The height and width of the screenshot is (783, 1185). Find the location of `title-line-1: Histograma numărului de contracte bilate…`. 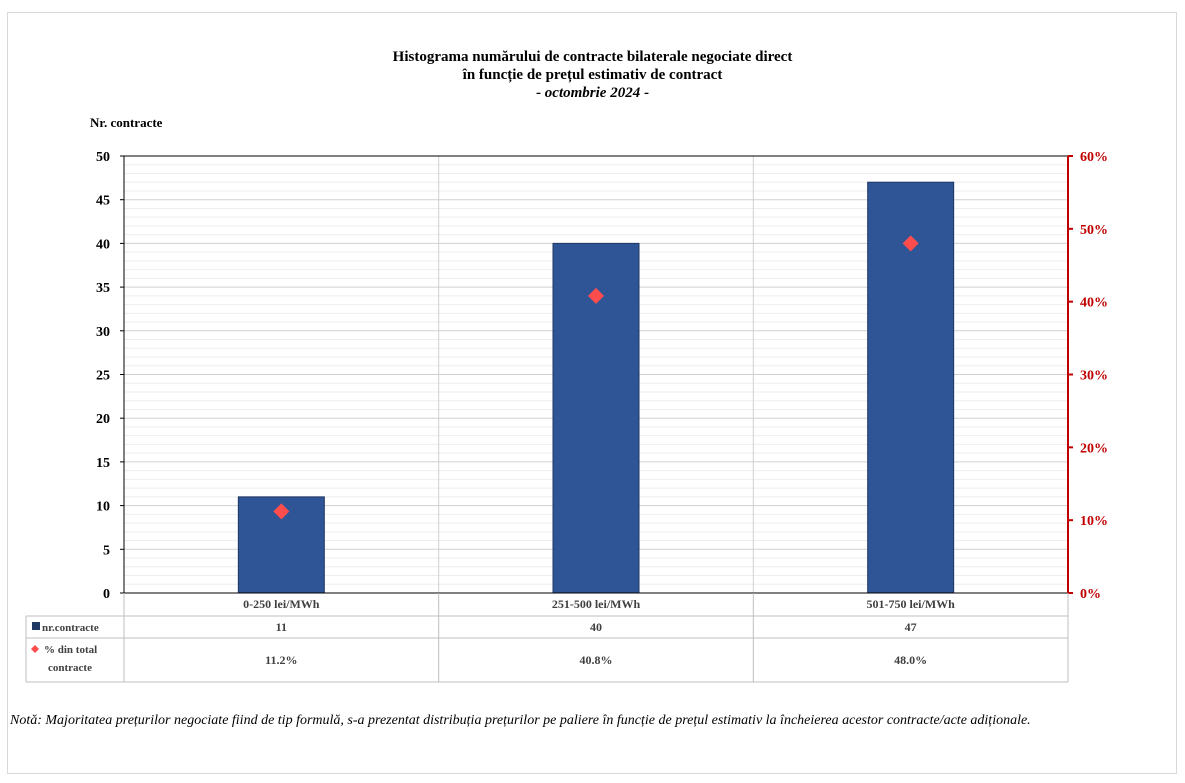

title-line-1: Histograma numărului de contracte bilate… is located at coordinates (592, 57).